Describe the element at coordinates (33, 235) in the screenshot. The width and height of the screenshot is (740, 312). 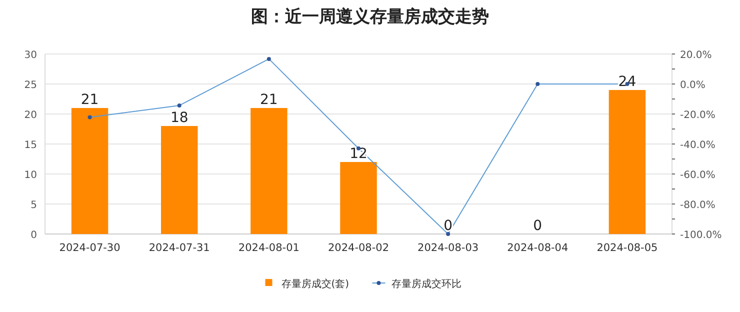
I see `y-tick-label: 0` at that location.